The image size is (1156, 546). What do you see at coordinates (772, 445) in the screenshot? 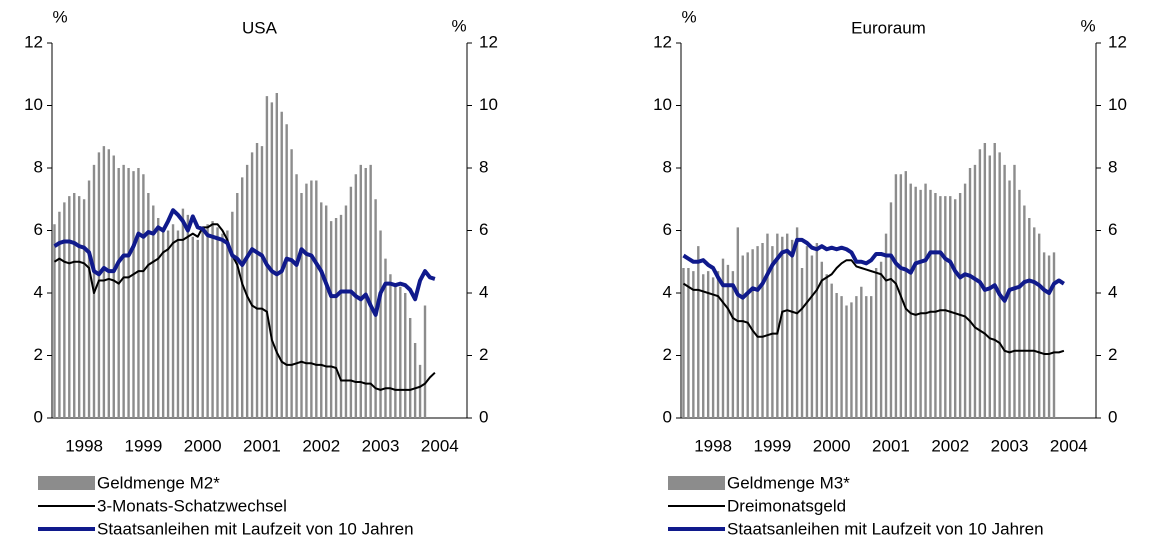
I see `x-tick-label: 1999` at bounding box center [772, 445].